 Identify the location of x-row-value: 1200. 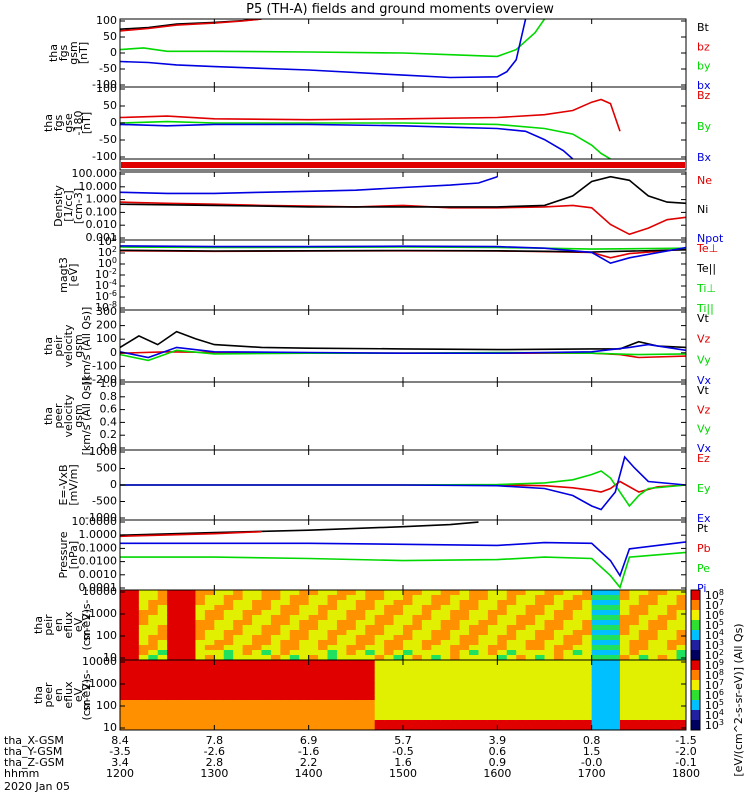
(120, 773).